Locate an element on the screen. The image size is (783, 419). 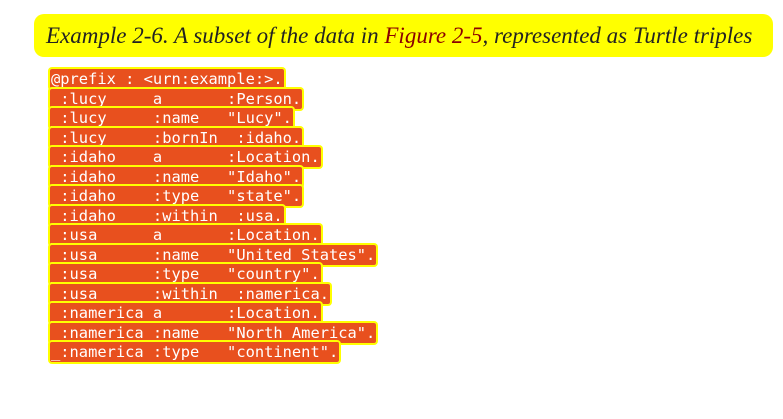
code-line: _:lucy :name "Lucy". is located at coordinates (213, 118).